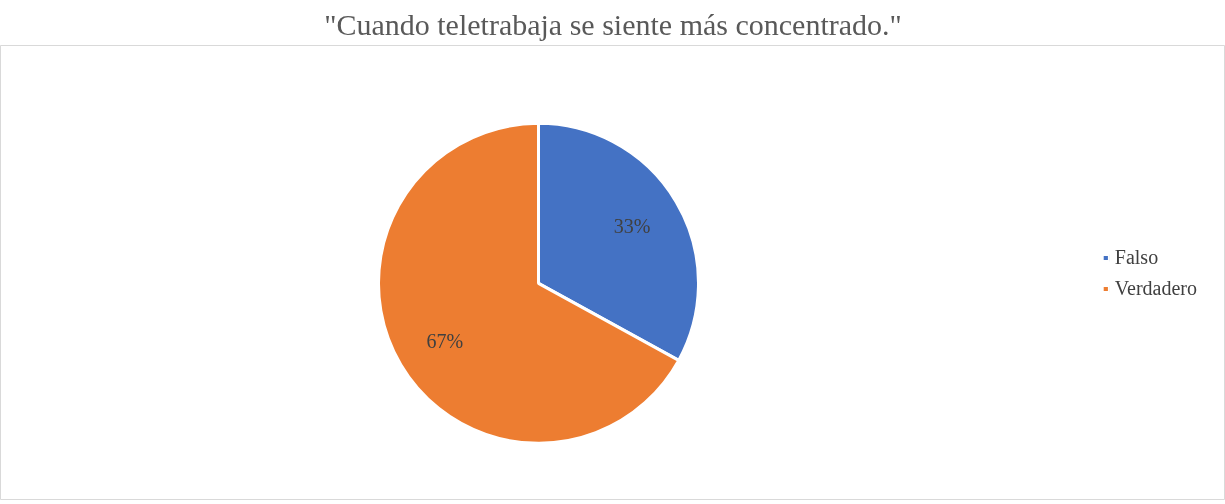  Describe the element at coordinates (1155, 288) in the screenshot. I see `legend-label: Verdadero` at that location.